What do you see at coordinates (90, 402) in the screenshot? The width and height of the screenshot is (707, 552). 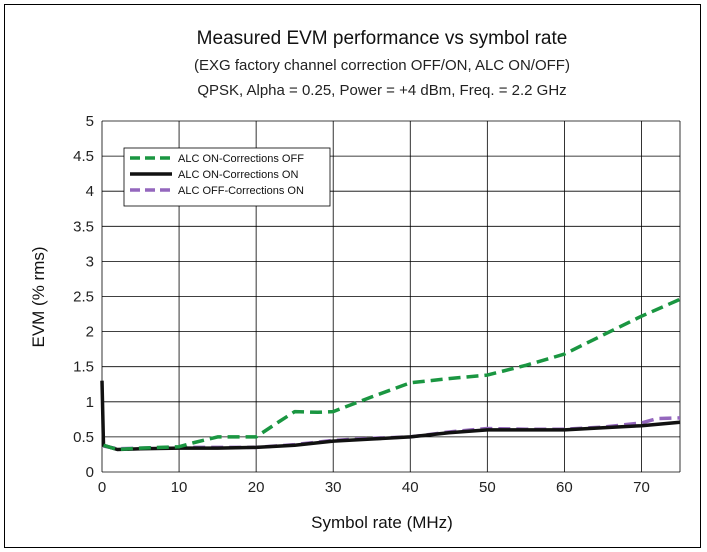 I see `y-tick-label: 1` at bounding box center [90, 402].